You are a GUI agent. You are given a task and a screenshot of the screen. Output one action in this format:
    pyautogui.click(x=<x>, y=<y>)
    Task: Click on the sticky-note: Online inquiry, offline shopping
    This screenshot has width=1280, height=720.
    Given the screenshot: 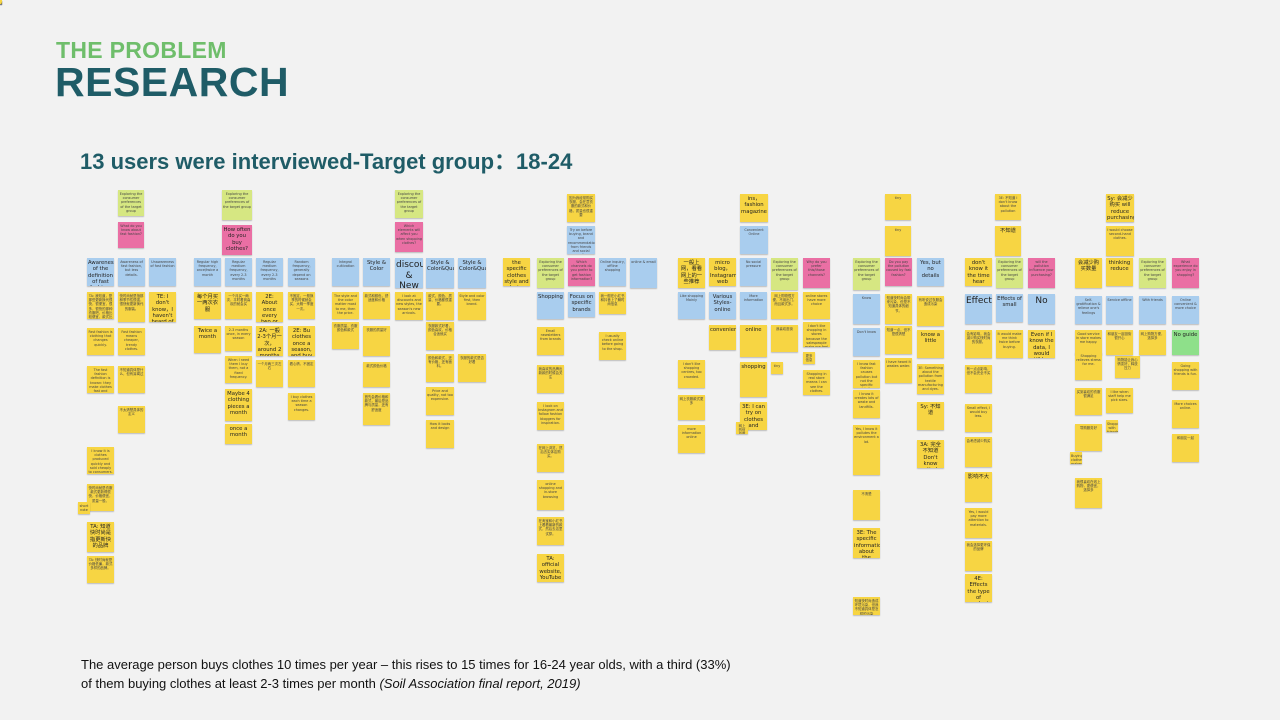 What is the action you would take?
    pyautogui.click(x=612, y=272)
    